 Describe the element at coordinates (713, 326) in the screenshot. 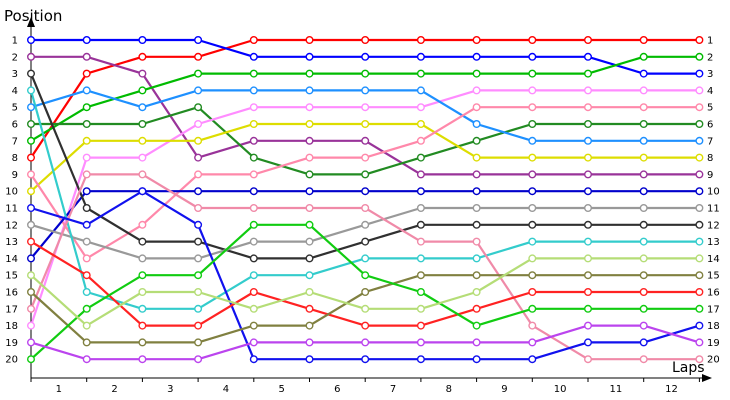

I see `right-tick-label: 18` at that location.